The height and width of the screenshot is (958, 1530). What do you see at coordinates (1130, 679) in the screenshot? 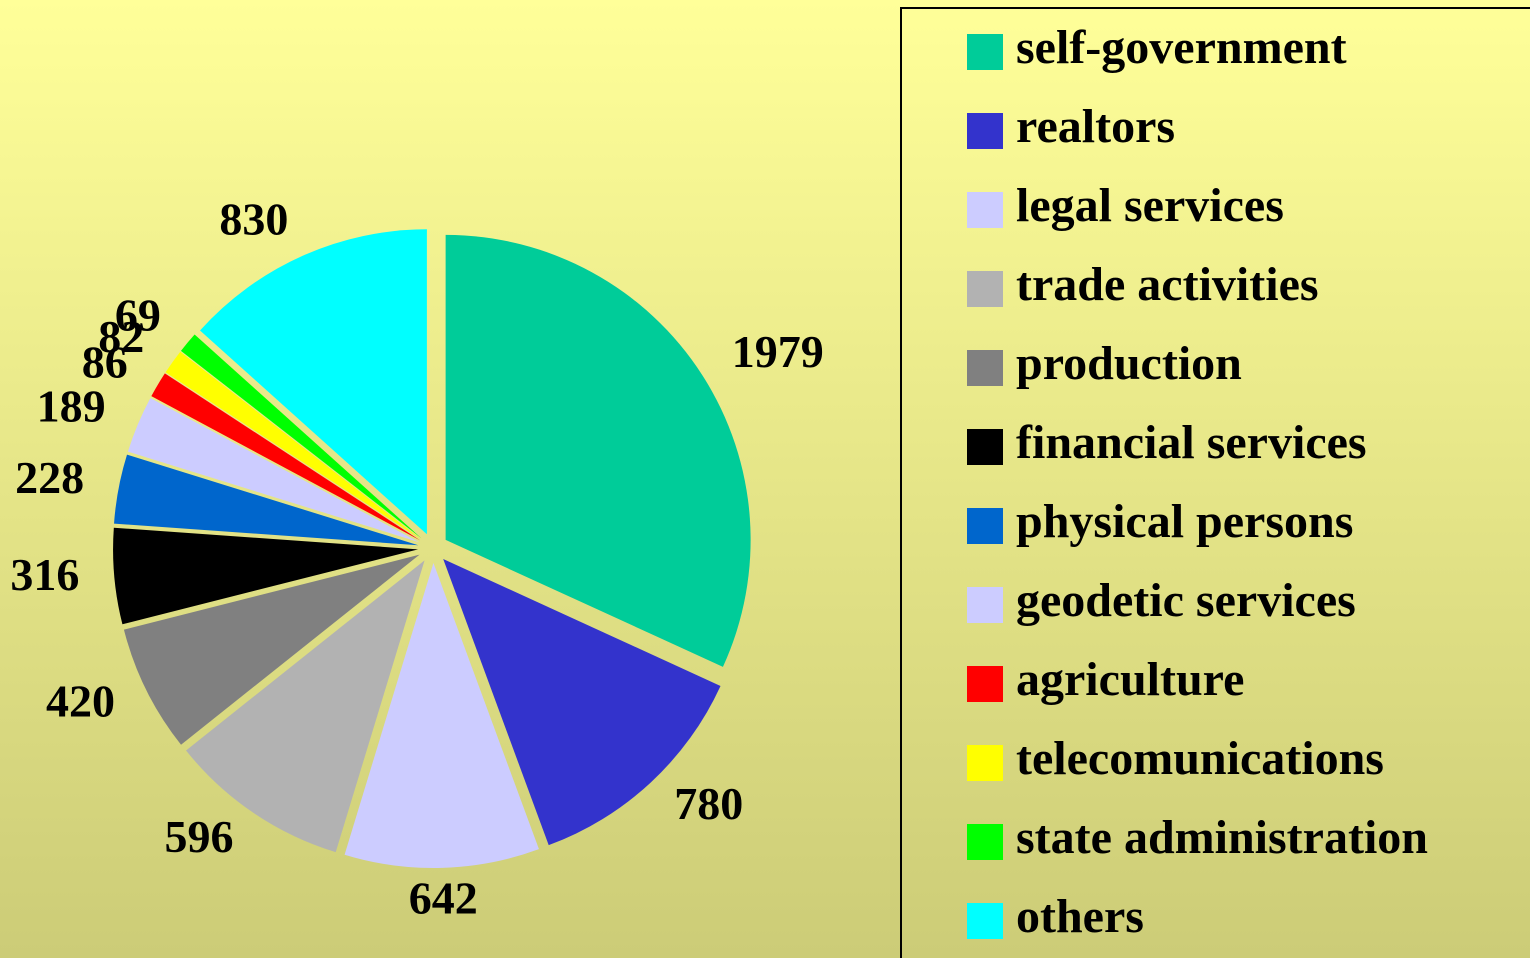
I see `legend-label: agriculture` at bounding box center [1130, 679].